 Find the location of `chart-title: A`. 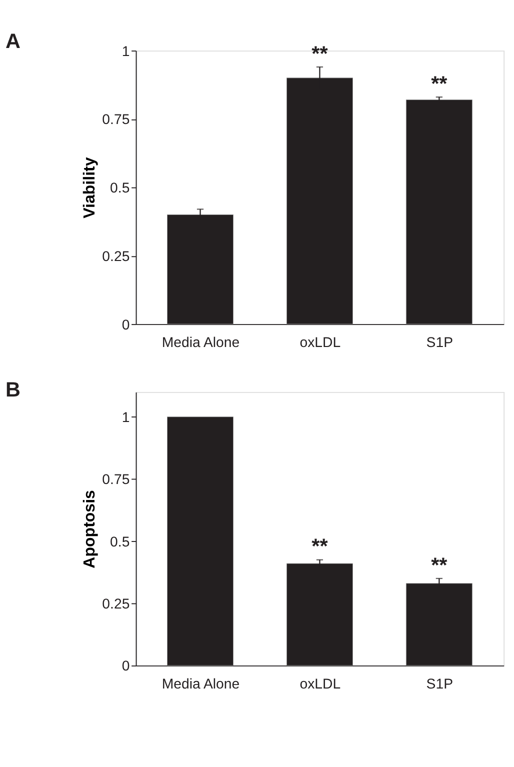

chart-title: A is located at coordinates (12, 42).